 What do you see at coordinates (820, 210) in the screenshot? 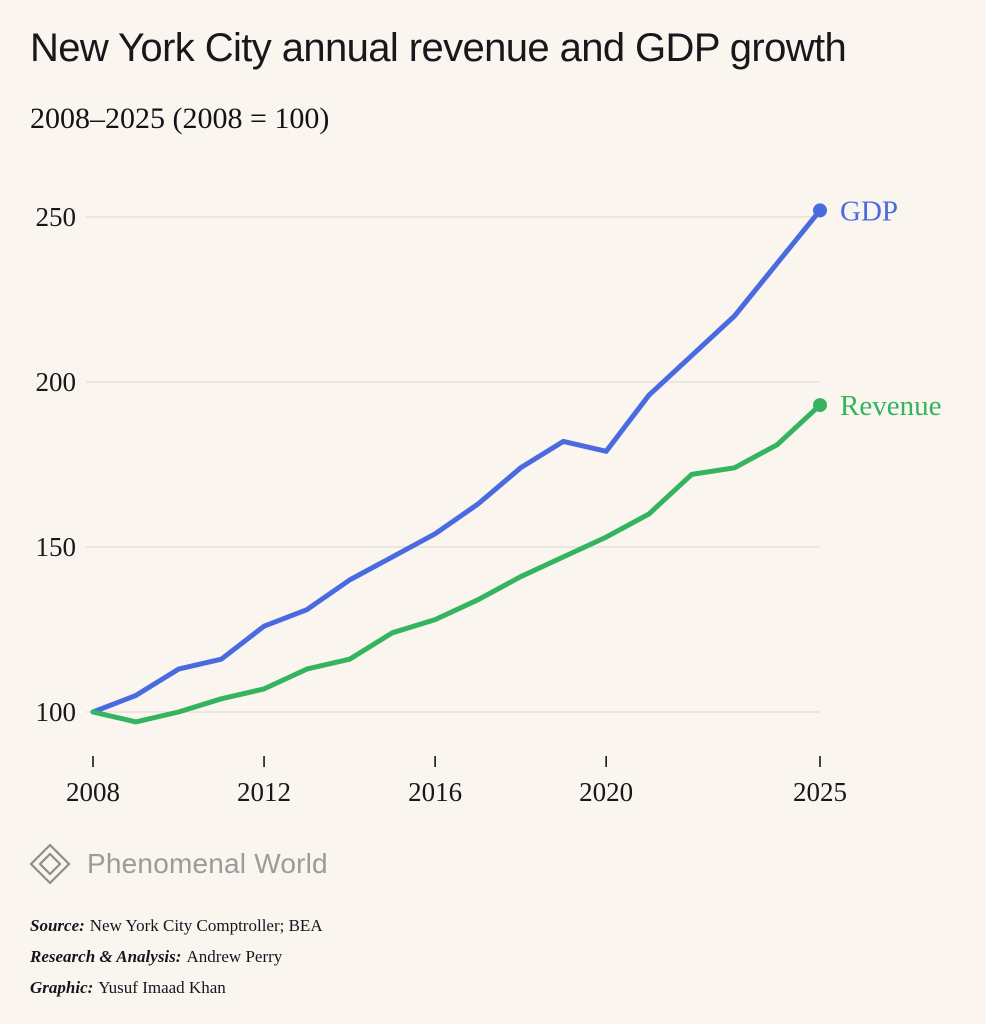
I see `series-end-dot-gdp` at bounding box center [820, 210].